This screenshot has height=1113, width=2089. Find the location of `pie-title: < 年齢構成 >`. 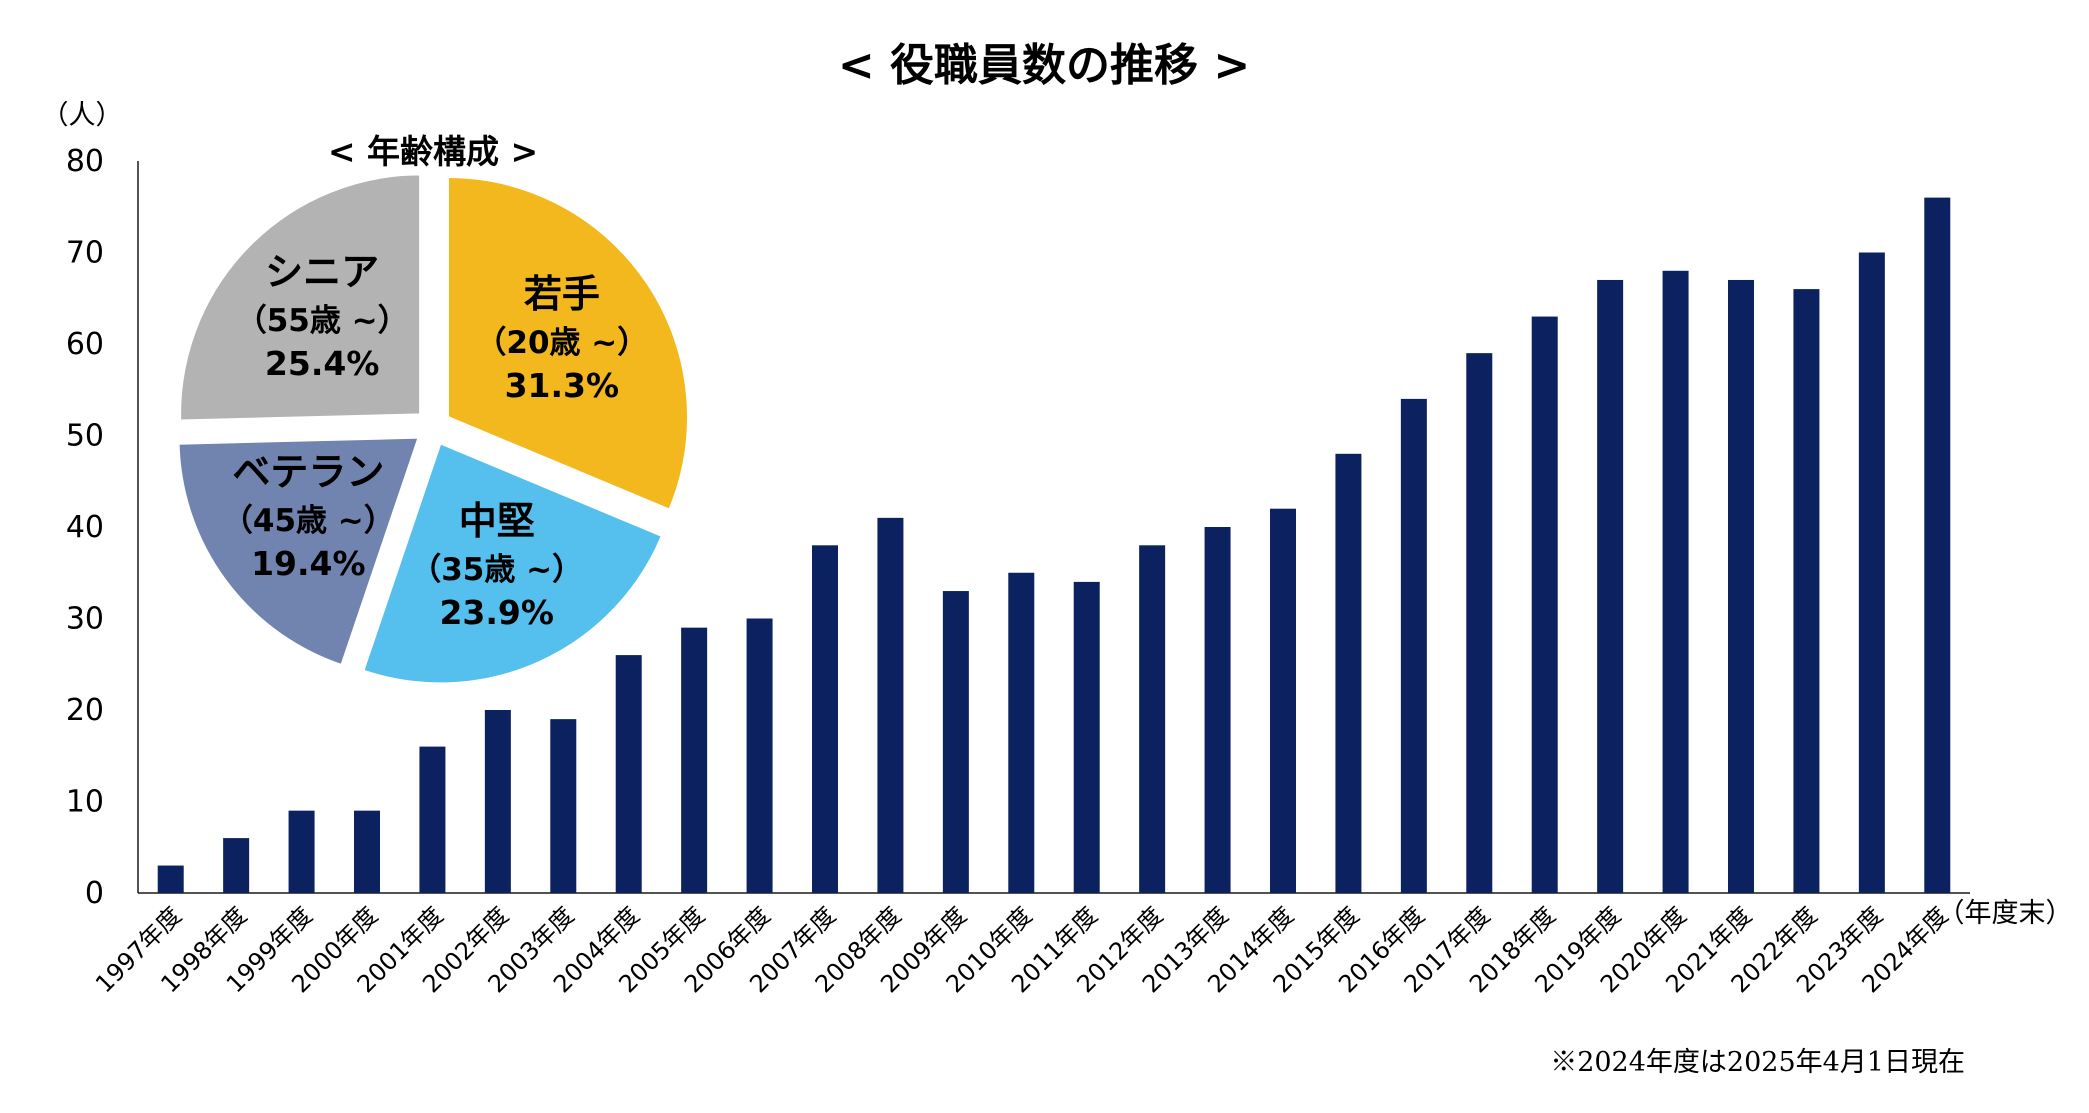

pie-title: < 年齢構成 > is located at coordinates (433, 151).